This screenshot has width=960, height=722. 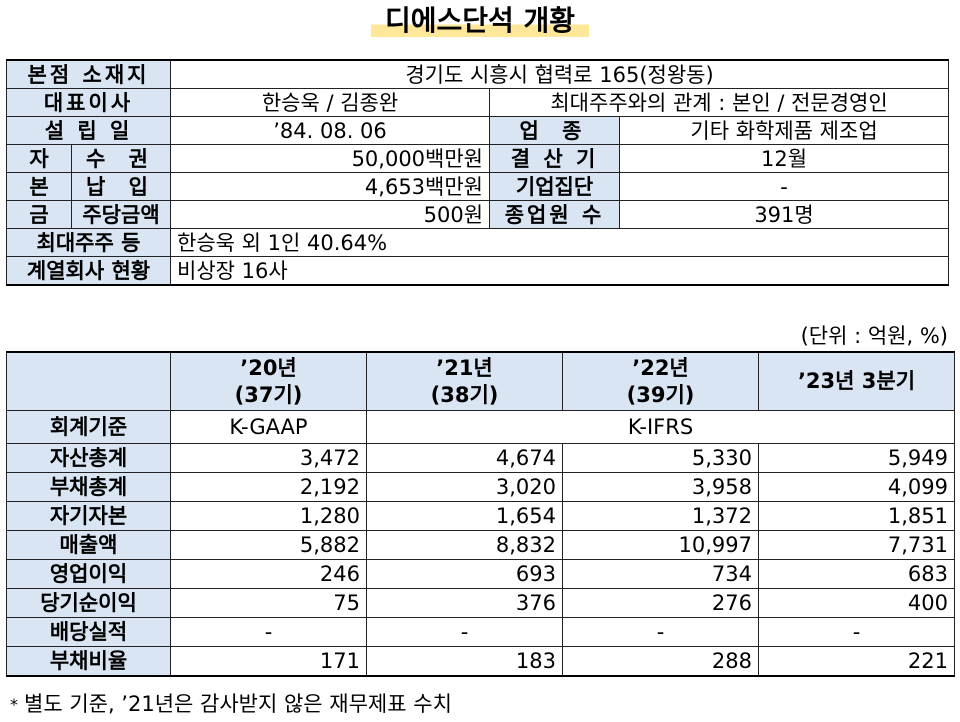 I want to click on overview-row-paidin: 본 납 입 4,653백만원 기업집단 -, so click(x=478, y=186).